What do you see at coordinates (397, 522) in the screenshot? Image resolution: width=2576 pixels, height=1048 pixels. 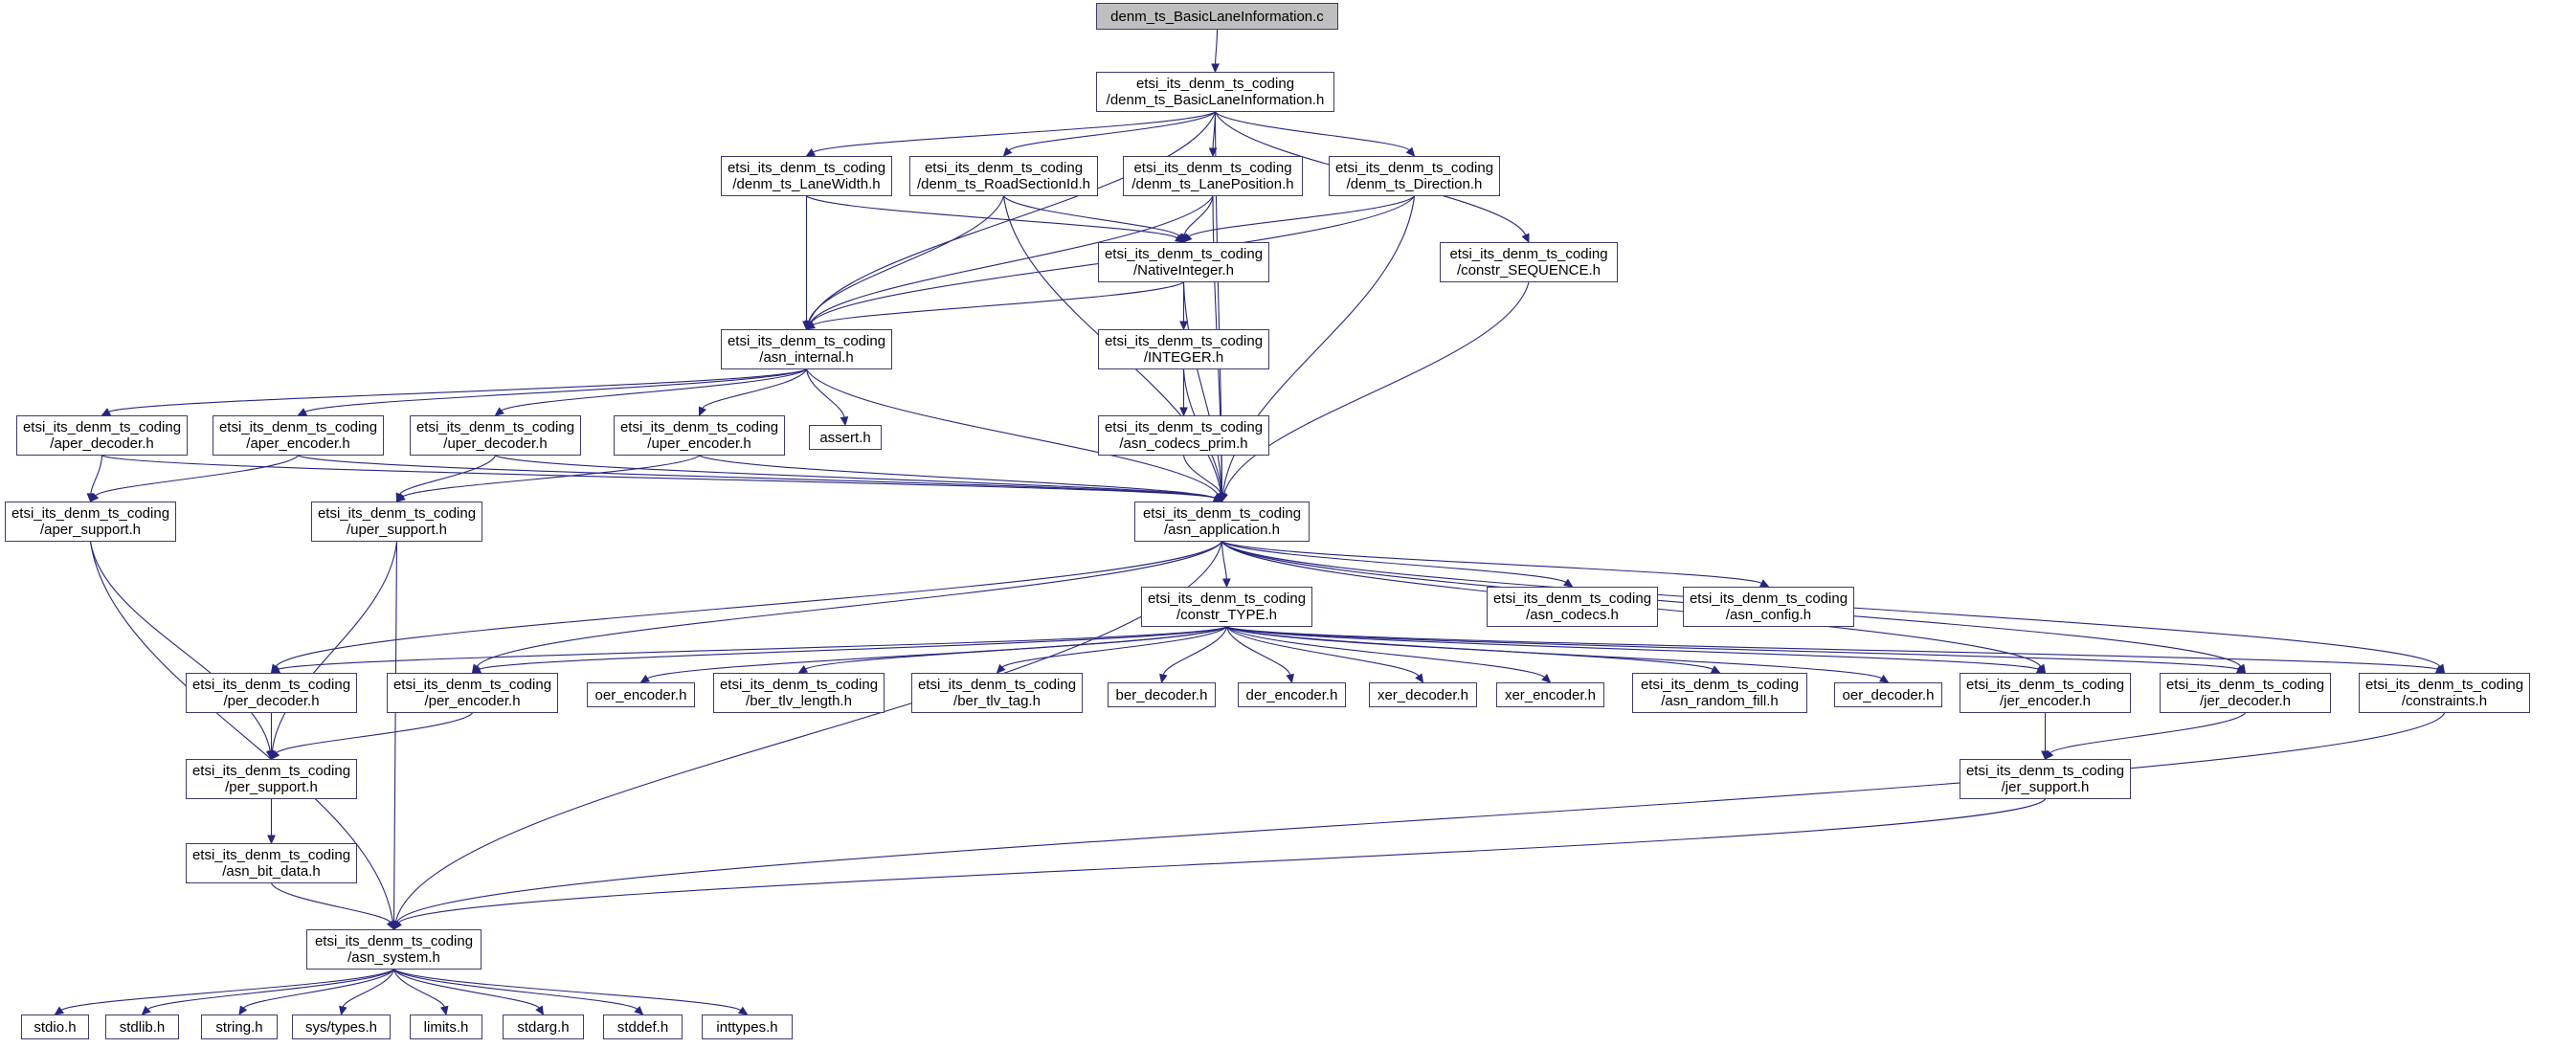 I see `graph-node: etsi_its_denm_ts_coding /uper_support.h` at bounding box center [397, 522].